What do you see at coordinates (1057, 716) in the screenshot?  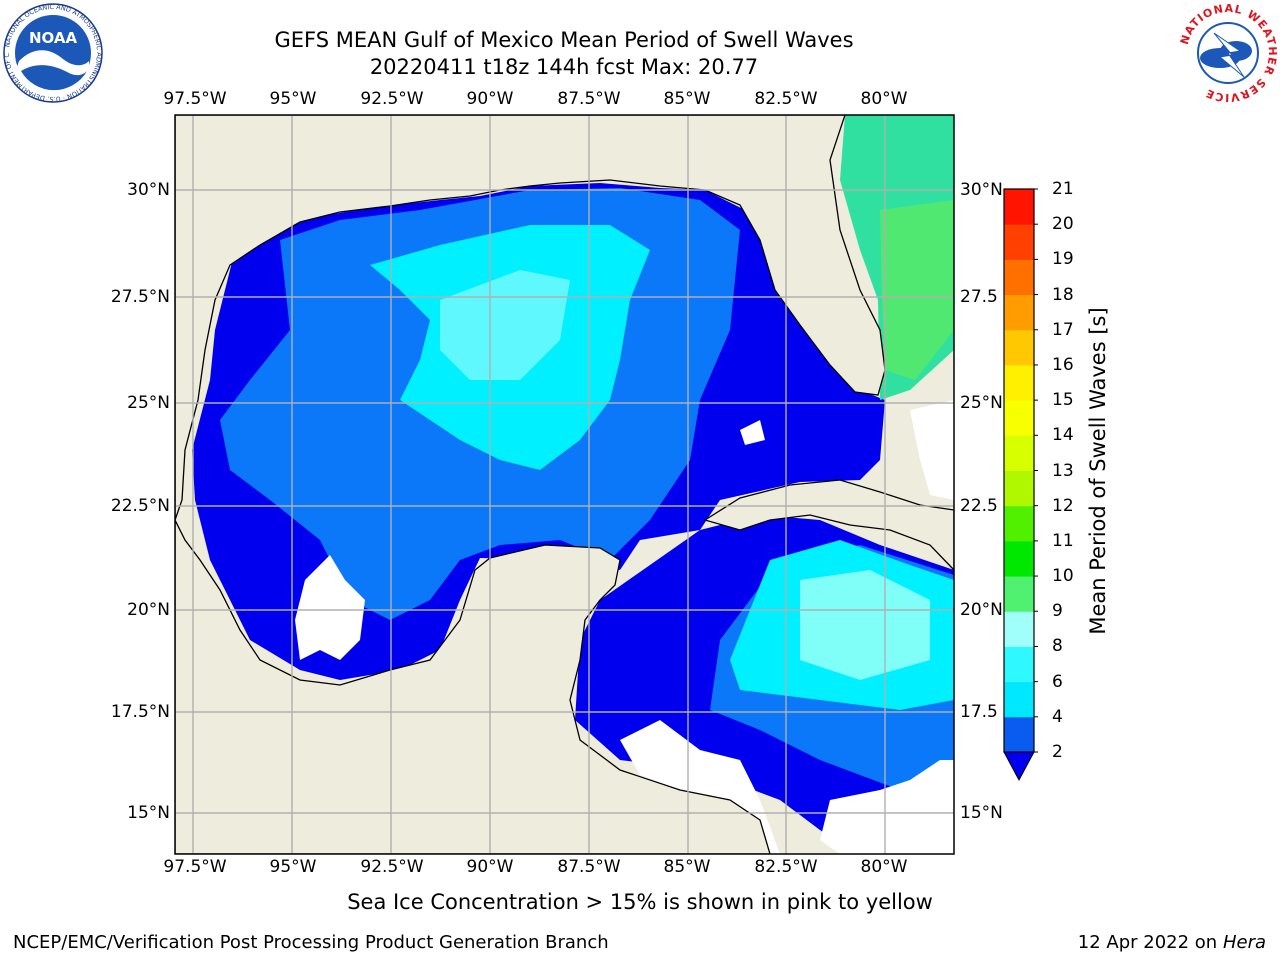 I see `colorbar-tick-label: 4` at bounding box center [1057, 716].